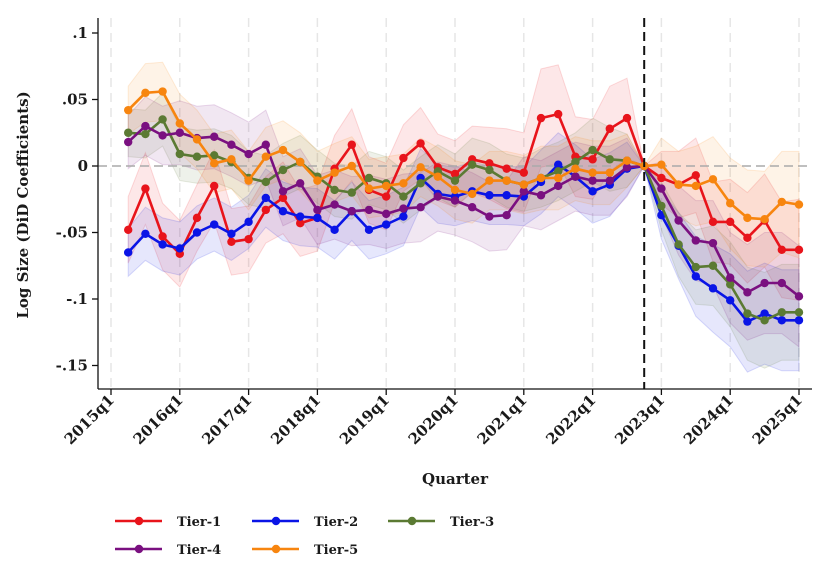  What do you see at coordinates (730, 203) in the screenshot?
I see `point-tier-5-2024q1` at bounding box center [730, 203].